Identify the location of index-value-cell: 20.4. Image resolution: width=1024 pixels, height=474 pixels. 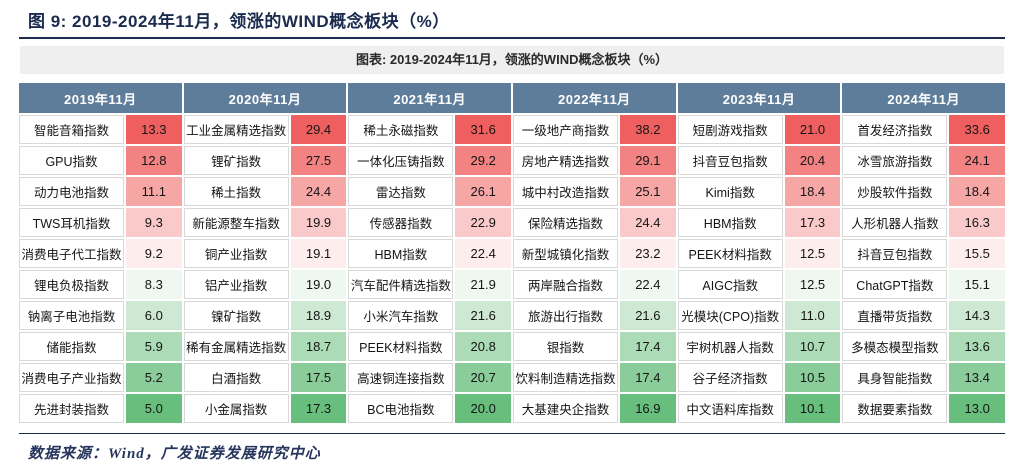
(812, 160).